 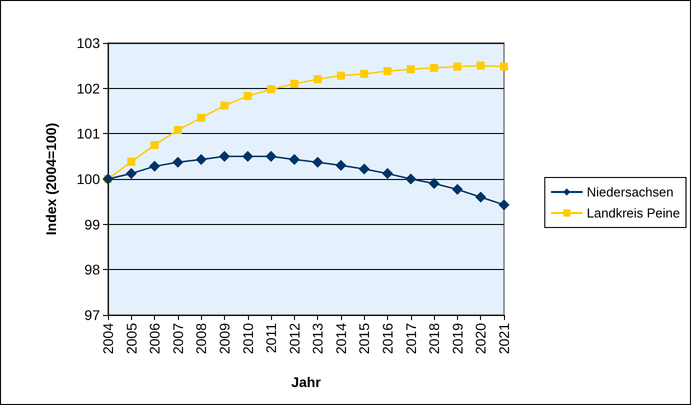 What do you see at coordinates (51, 179) in the screenshot?
I see `y-axis-title: Index (2004=100)` at bounding box center [51, 179].